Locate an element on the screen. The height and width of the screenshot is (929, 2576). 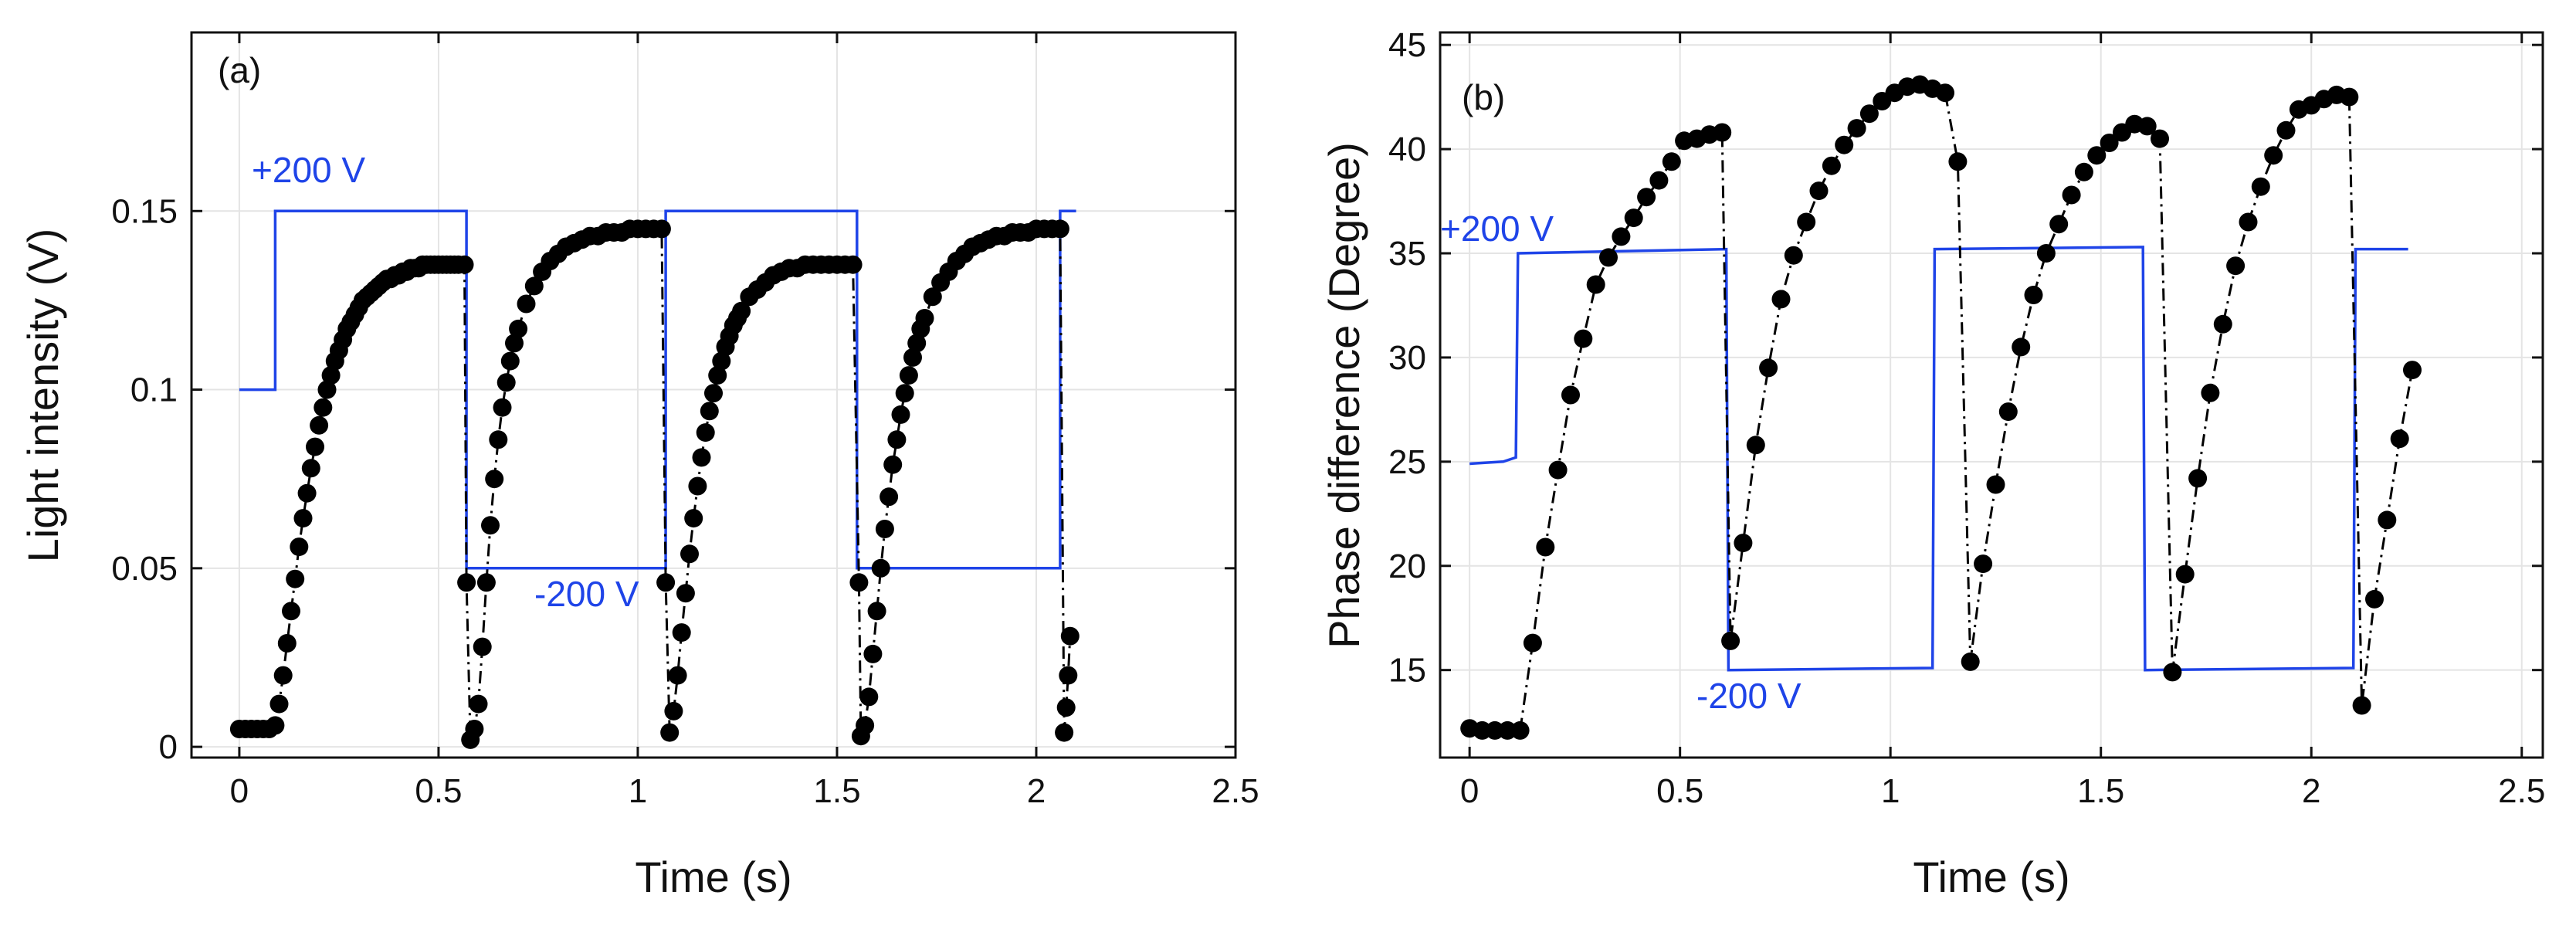
panel-a-x-tick-label: 2 is located at coordinates (1036, 791).